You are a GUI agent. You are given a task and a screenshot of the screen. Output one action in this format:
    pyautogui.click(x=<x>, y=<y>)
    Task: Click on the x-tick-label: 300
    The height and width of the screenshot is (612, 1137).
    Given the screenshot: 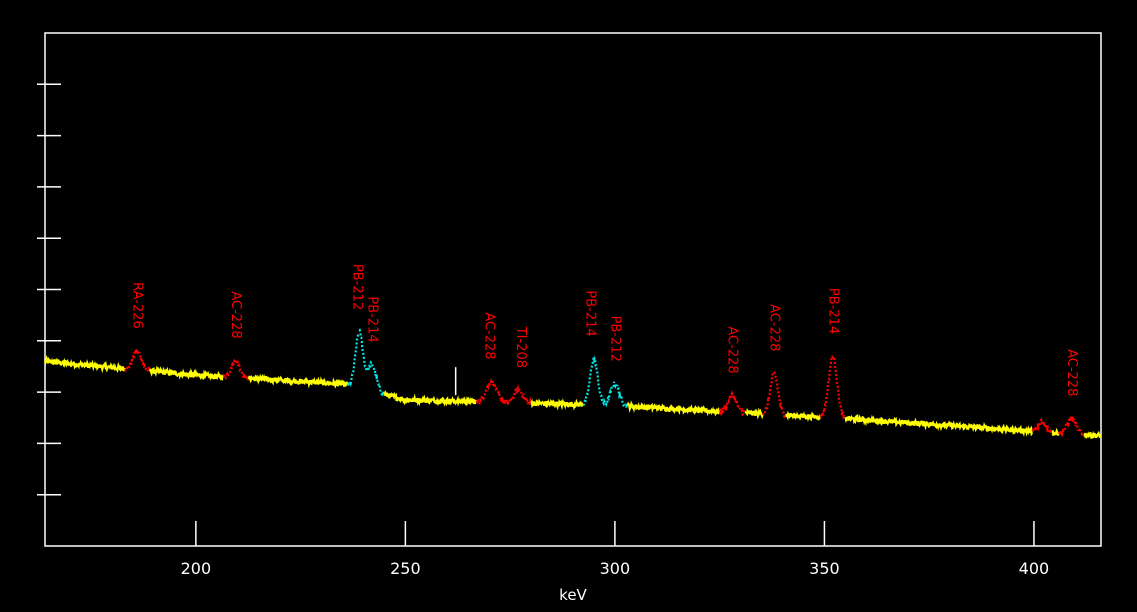 What is the action you would take?
    pyautogui.click(x=615, y=568)
    